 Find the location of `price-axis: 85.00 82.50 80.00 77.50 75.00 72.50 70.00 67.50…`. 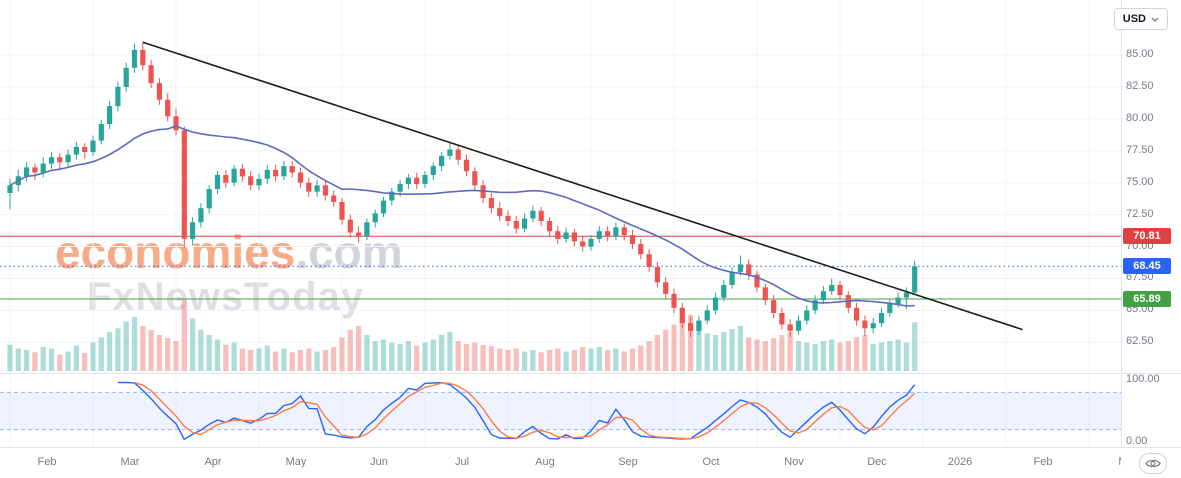

price-axis: 85.00 82.50 80.00 77.50 75.00 72.50 70.00 67.50… is located at coordinates (1151, 224).